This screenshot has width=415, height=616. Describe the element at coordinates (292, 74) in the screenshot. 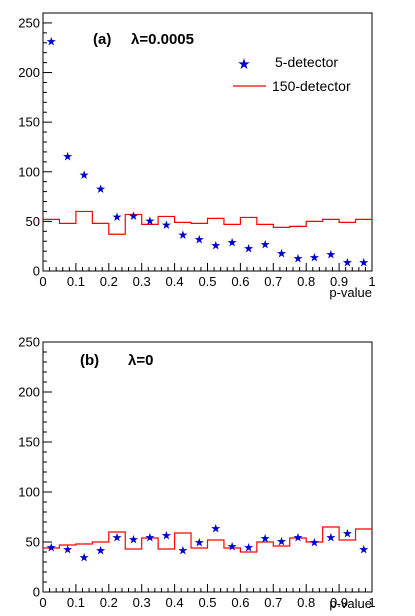

I see `legend: ★ 5-detector 150-detector` at that location.